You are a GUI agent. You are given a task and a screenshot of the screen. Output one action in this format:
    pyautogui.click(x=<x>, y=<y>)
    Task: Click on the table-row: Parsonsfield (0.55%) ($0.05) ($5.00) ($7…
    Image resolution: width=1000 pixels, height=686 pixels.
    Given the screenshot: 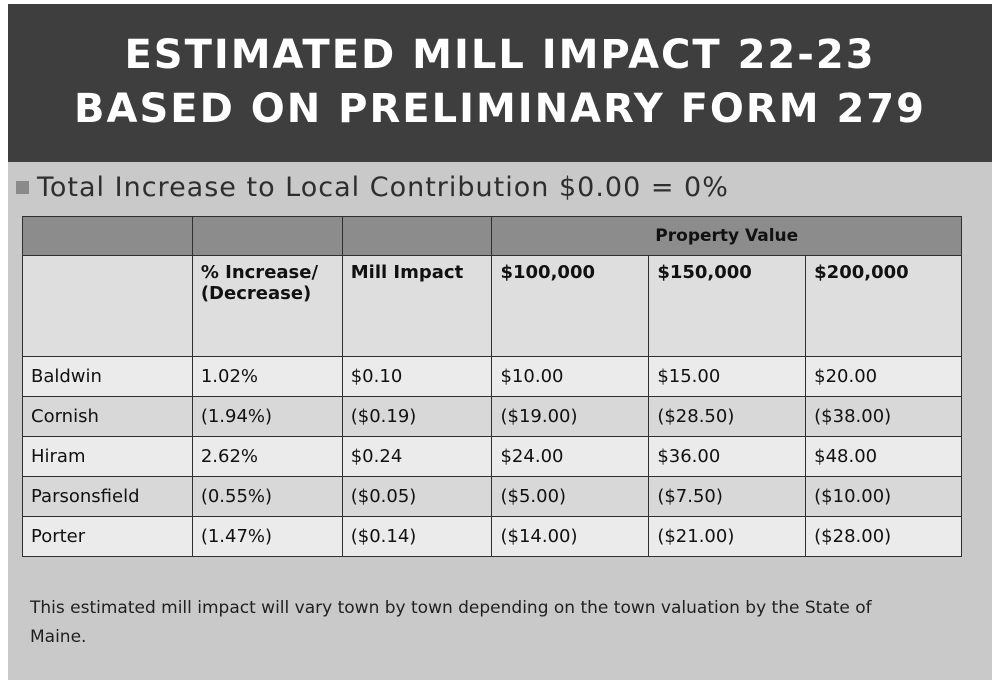 What is the action you would take?
    pyautogui.click(x=492, y=496)
    